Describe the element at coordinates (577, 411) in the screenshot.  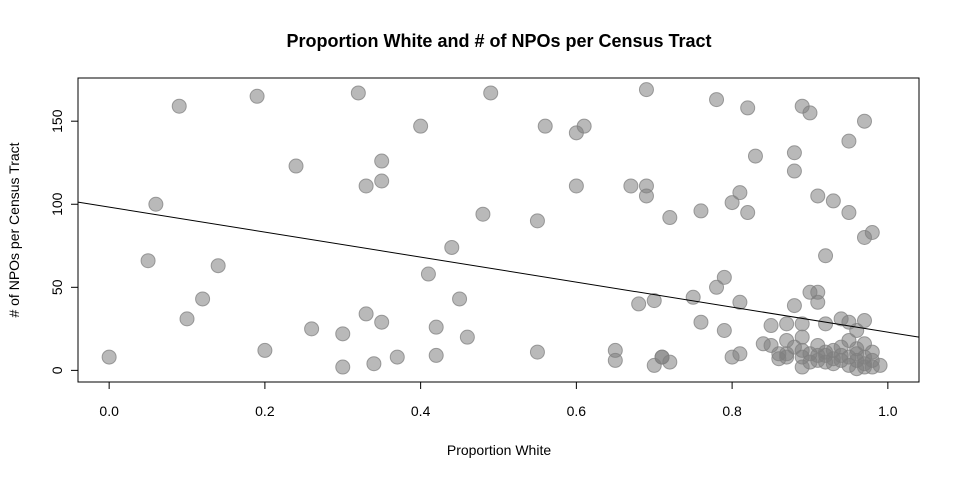
I see `x-tick-label: 0.6` at that location.